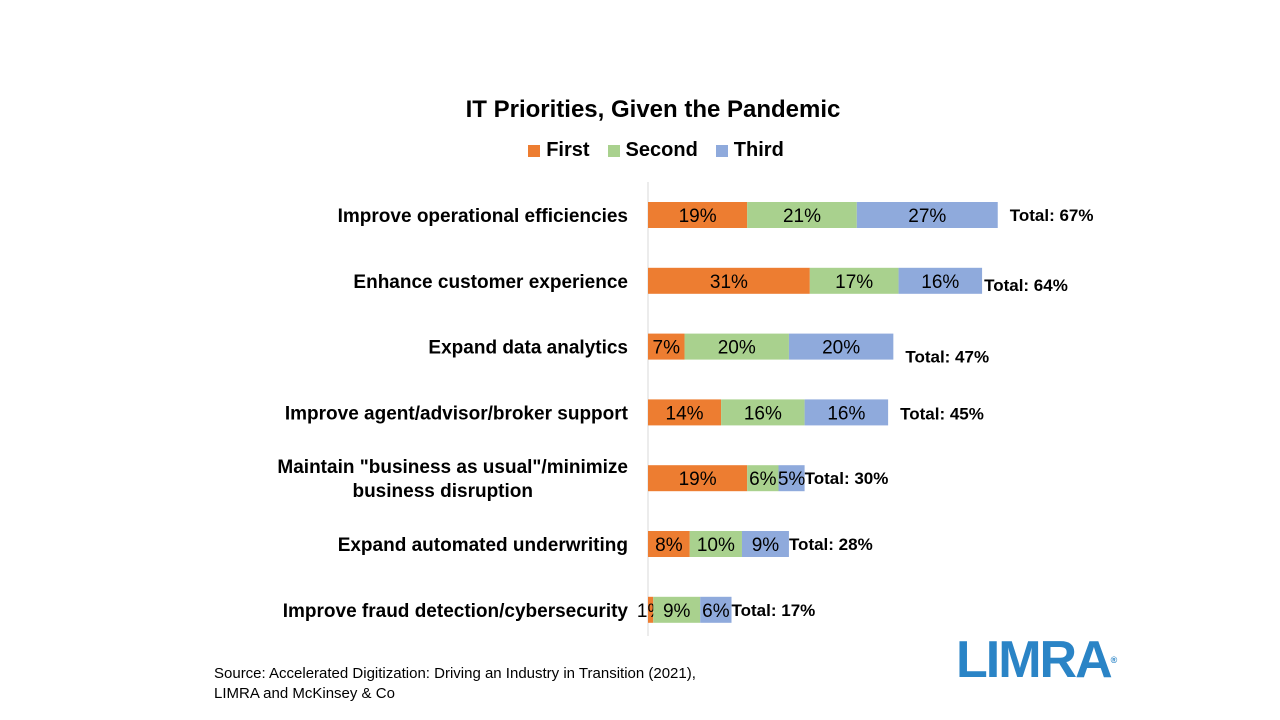 The height and width of the screenshot is (720, 1280). I want to click on category-label-line: Improve agent/advisor/broker support, so click(457, 413).